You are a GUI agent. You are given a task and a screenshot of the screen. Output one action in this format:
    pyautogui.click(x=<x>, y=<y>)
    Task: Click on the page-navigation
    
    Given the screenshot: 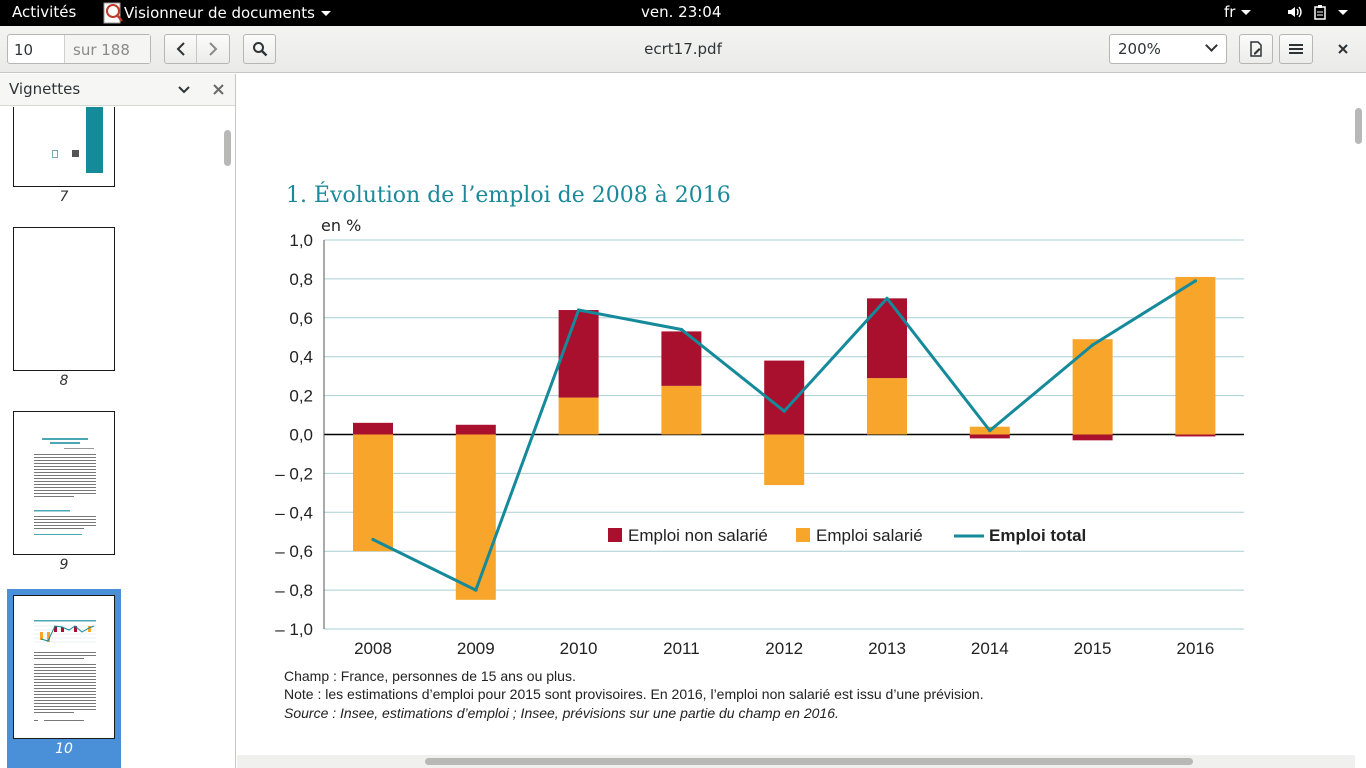 What is the action you would take?
    pyautogui.click(x=197, y=49)
    